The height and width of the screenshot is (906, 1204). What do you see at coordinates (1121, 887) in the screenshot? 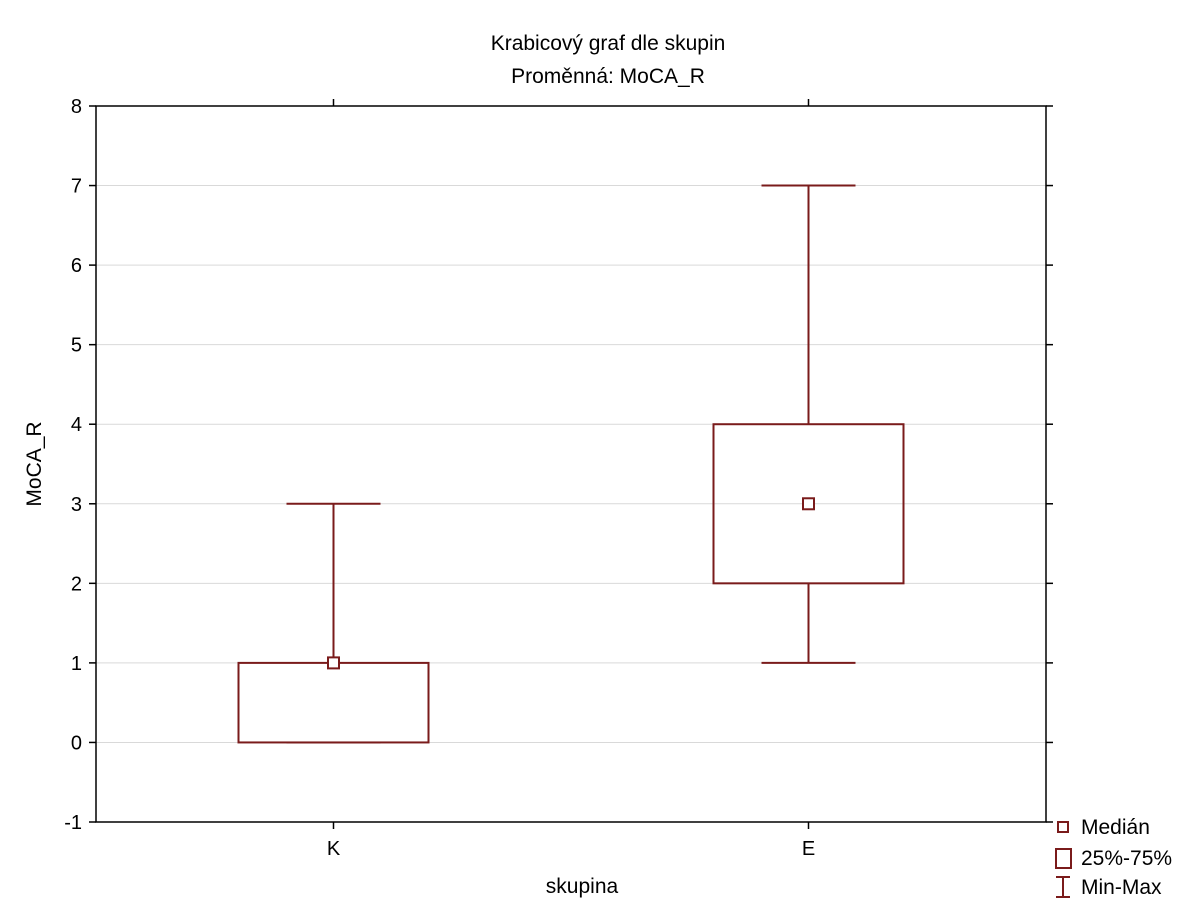
I see `legend-label: Min-Max` at bounding box center [1121, 887].